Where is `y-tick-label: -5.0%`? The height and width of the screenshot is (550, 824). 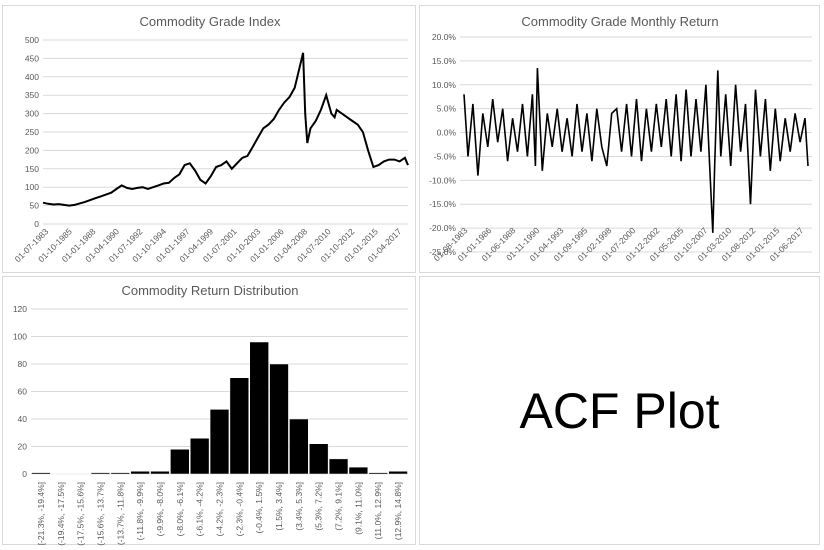 y-tick-label: -5.0% is located at coordinates (445, 156).